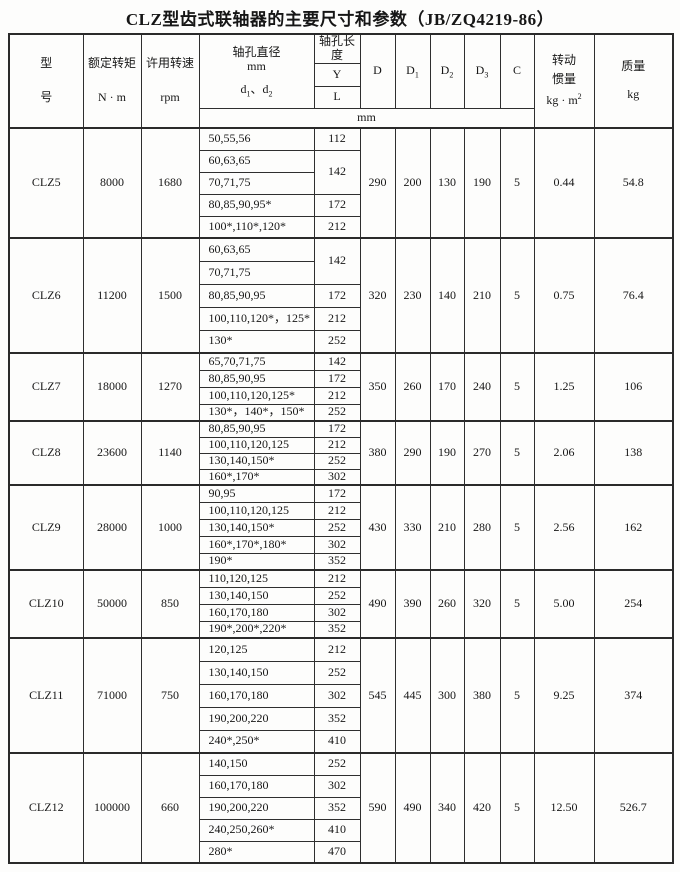 The image size is (680, 872). I want to click on bore-cell: 90,95, so click(256, 493).